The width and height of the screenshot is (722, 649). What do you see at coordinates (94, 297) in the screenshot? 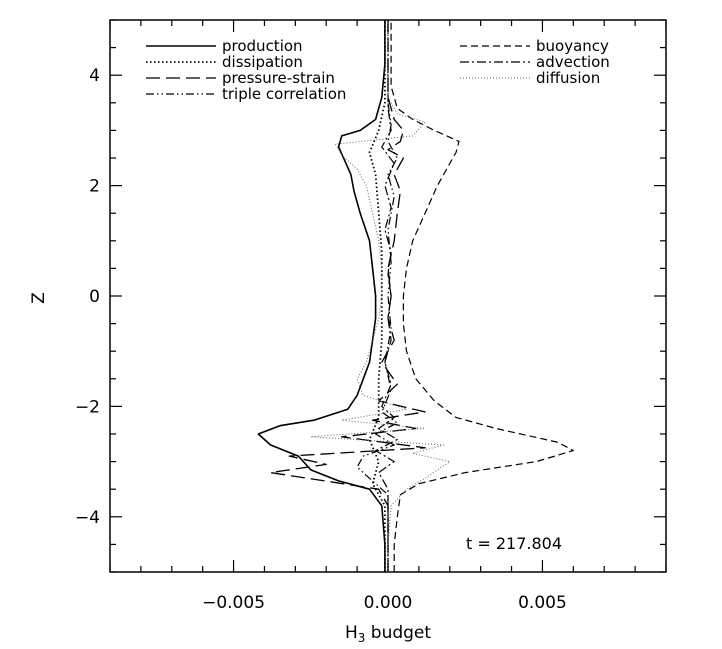
I see `y-tick-label: 0` at bounding box center [94, 297].